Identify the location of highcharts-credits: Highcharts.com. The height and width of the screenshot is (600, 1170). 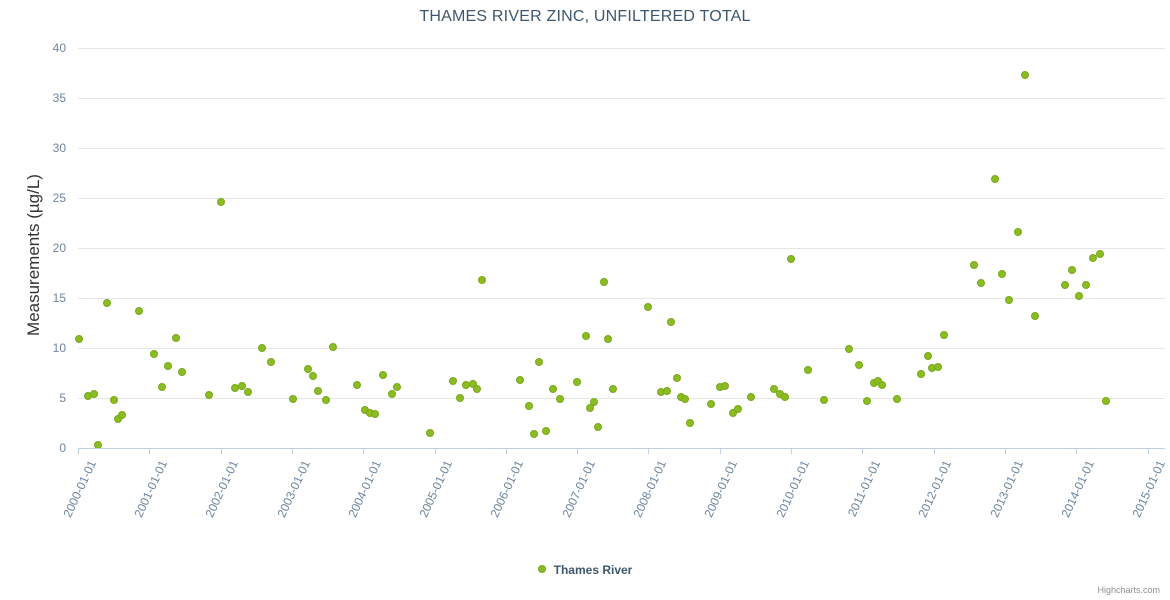
(1128, 590).